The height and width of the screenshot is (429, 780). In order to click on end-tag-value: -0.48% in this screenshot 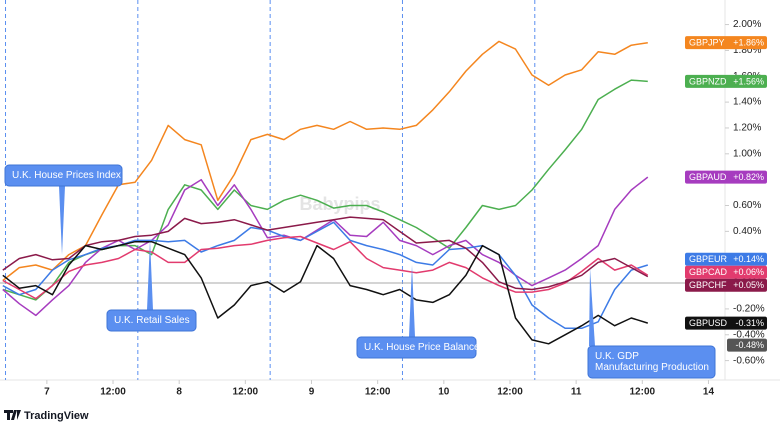, I will do `click(749, 345)`.